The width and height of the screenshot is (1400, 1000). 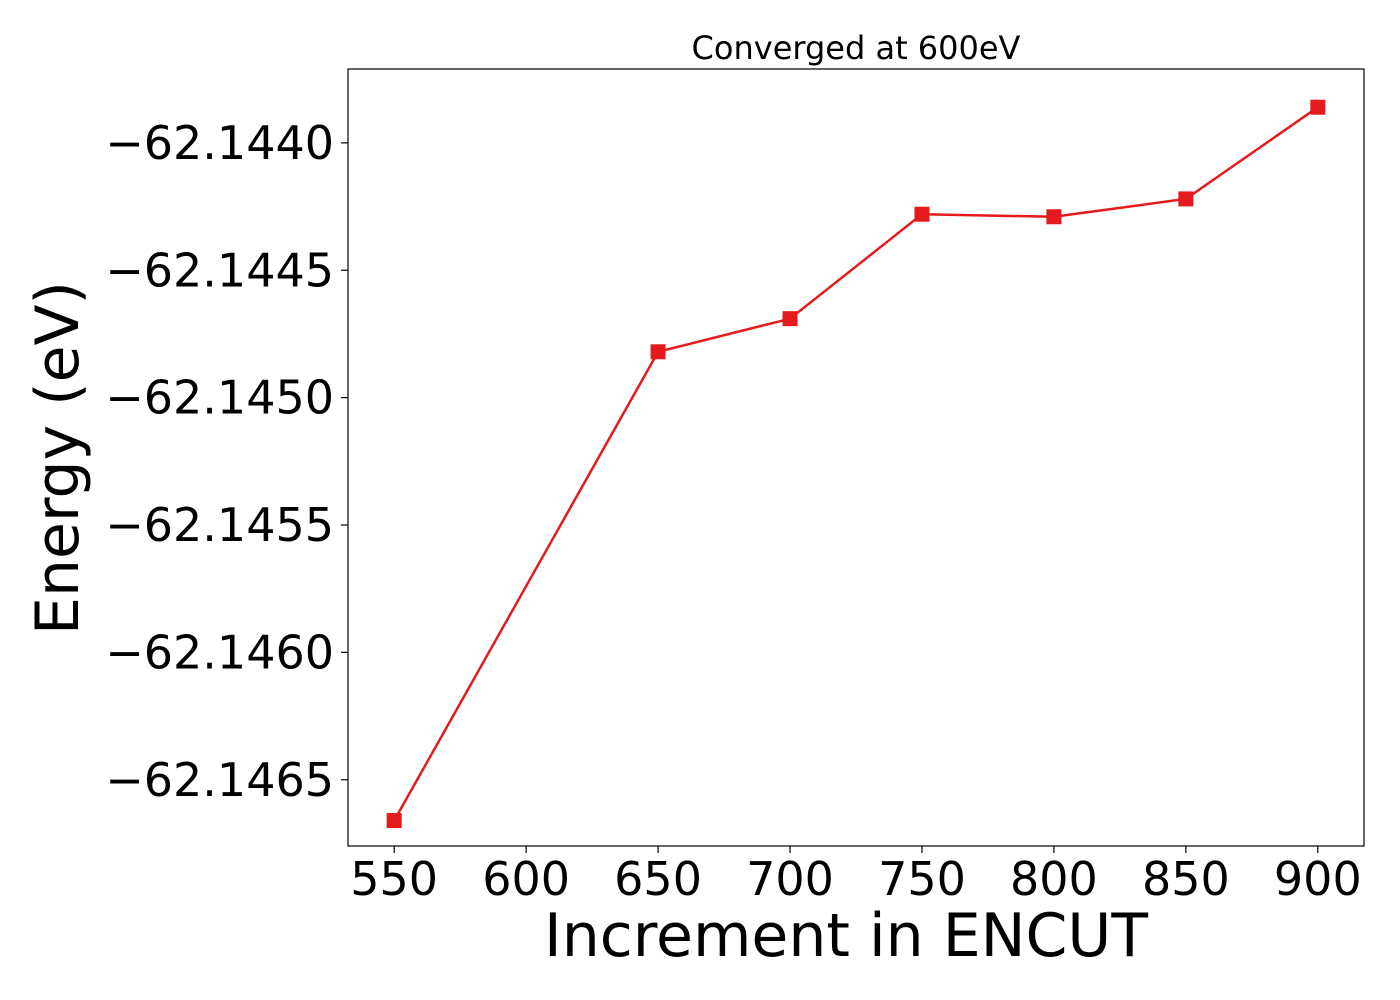 I want to click on y-tick-label: −62.1460, so click(x=219, y=652).